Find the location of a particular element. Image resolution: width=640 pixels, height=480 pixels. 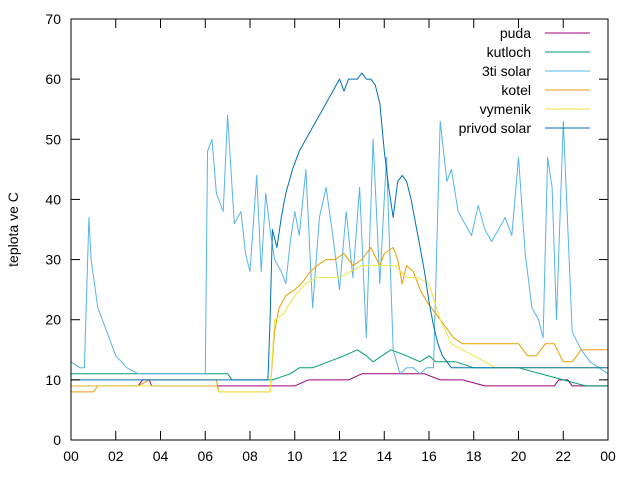

x-tick-label: 22 is located at coordinates (563, 456).